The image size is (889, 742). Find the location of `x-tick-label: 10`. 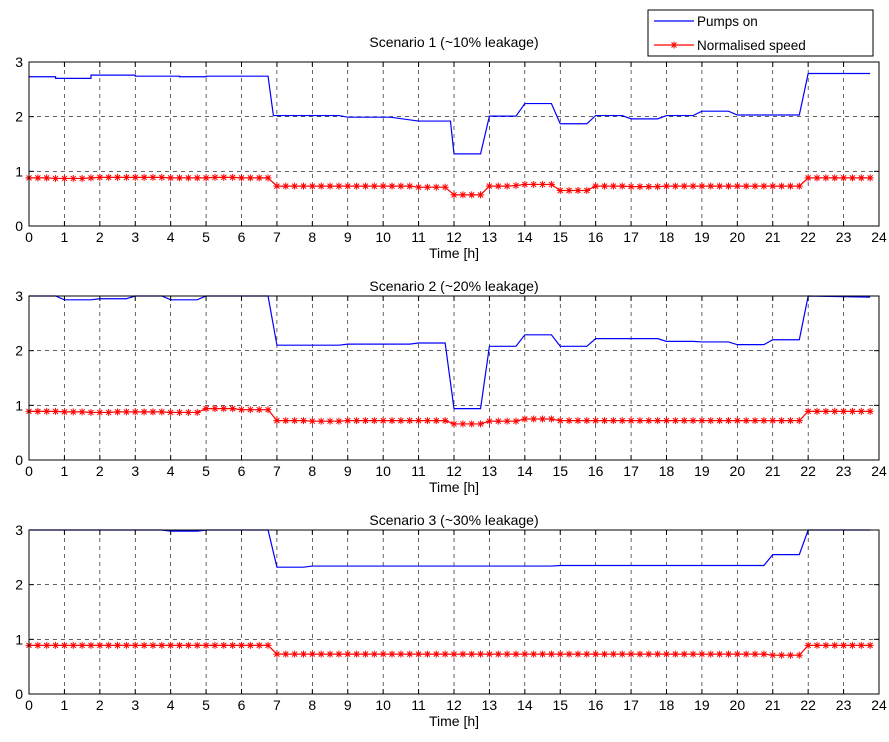

x-tick-label: 10 is located at coordinates (383, 237).